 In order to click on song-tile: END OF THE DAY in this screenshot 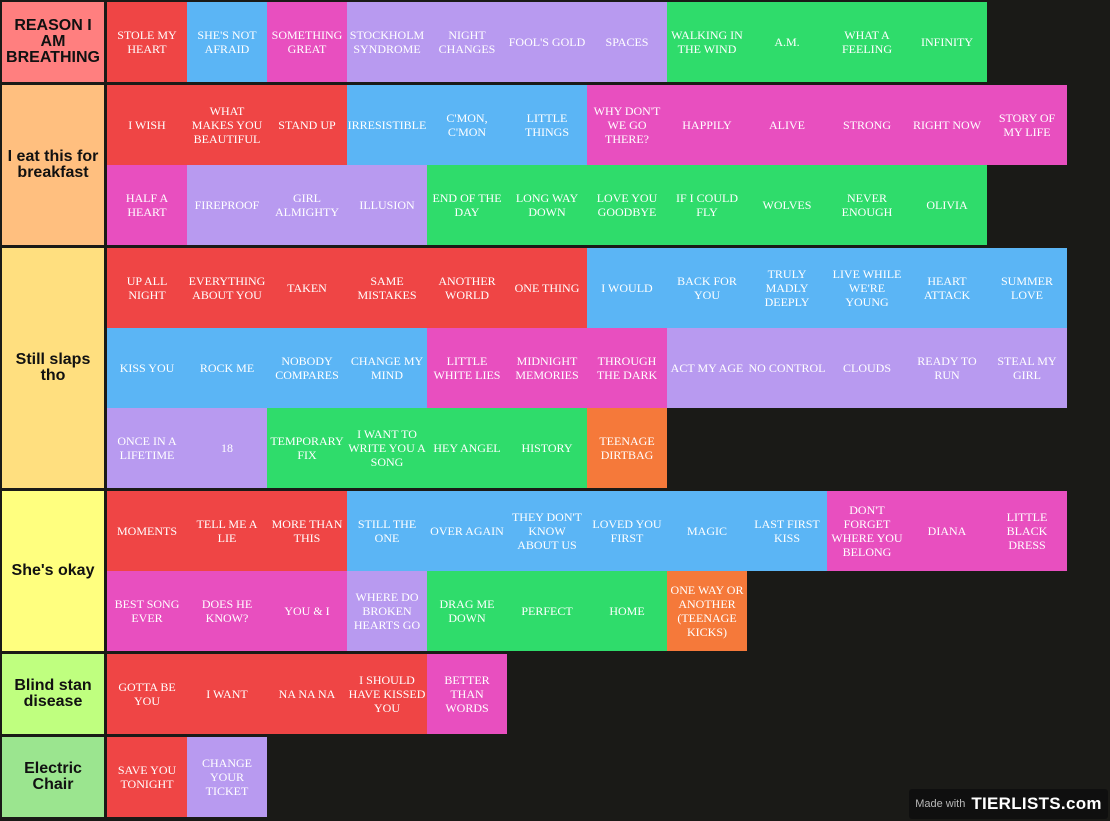, I will do `click(467, 205)`.